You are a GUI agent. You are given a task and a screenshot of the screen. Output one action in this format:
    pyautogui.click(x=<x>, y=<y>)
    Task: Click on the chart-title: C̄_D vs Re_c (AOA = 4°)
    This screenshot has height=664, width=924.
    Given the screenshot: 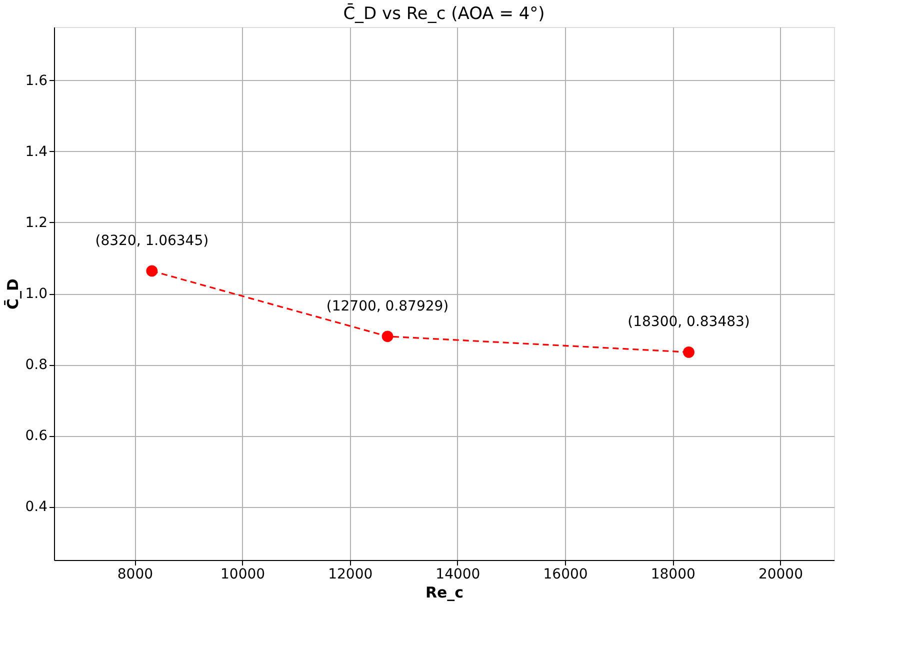 What is the action you would take?
    pyautogui.click(x=444, y=13)
    